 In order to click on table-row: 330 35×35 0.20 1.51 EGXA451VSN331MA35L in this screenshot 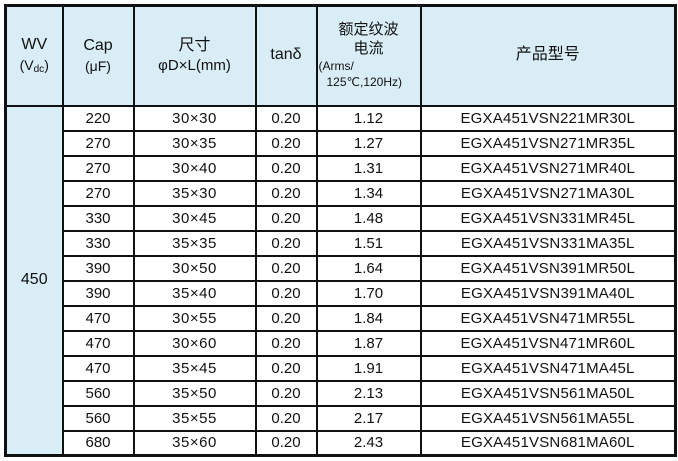, I will do `click(341, 243)`.